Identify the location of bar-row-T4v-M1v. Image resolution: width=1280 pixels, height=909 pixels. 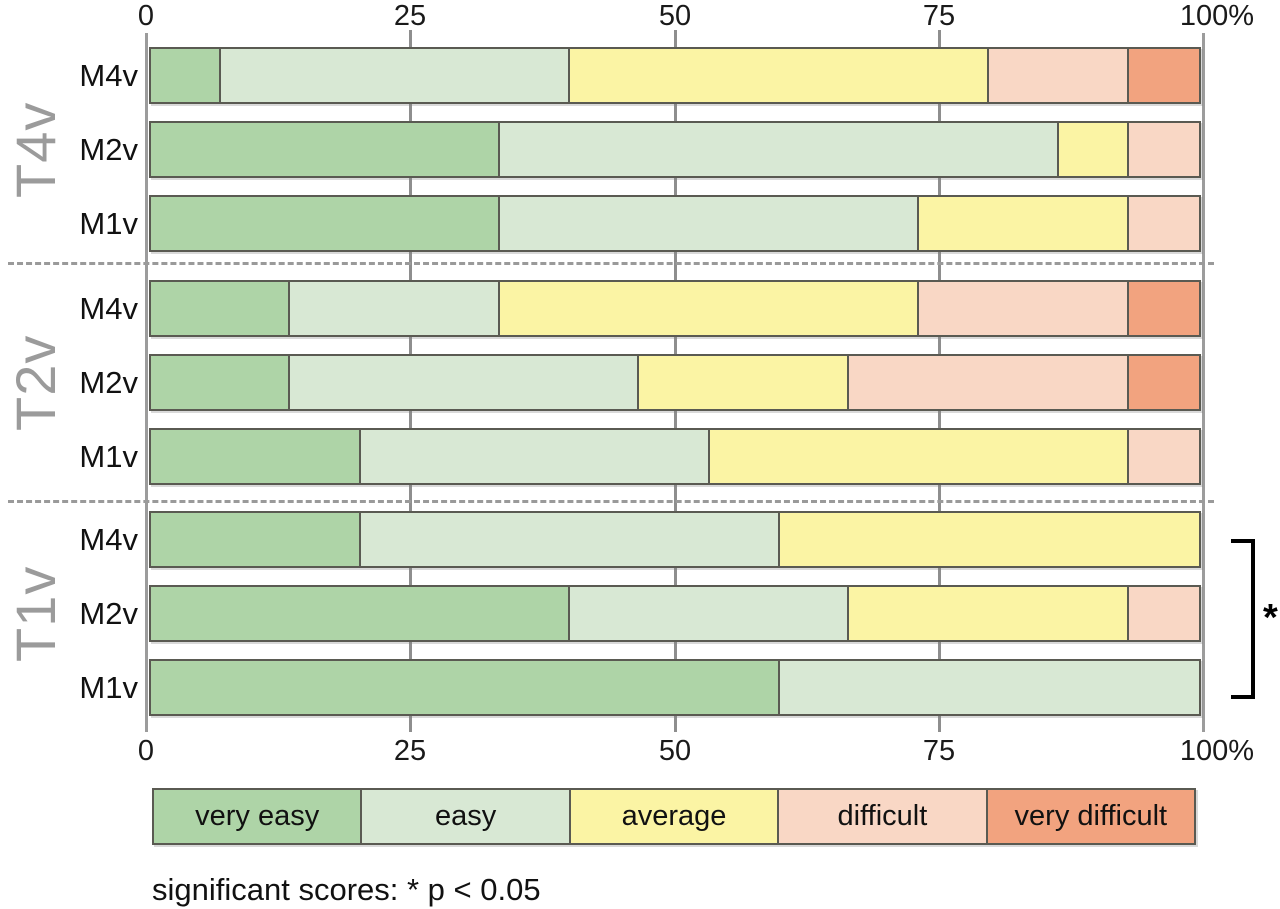
(675, 223).